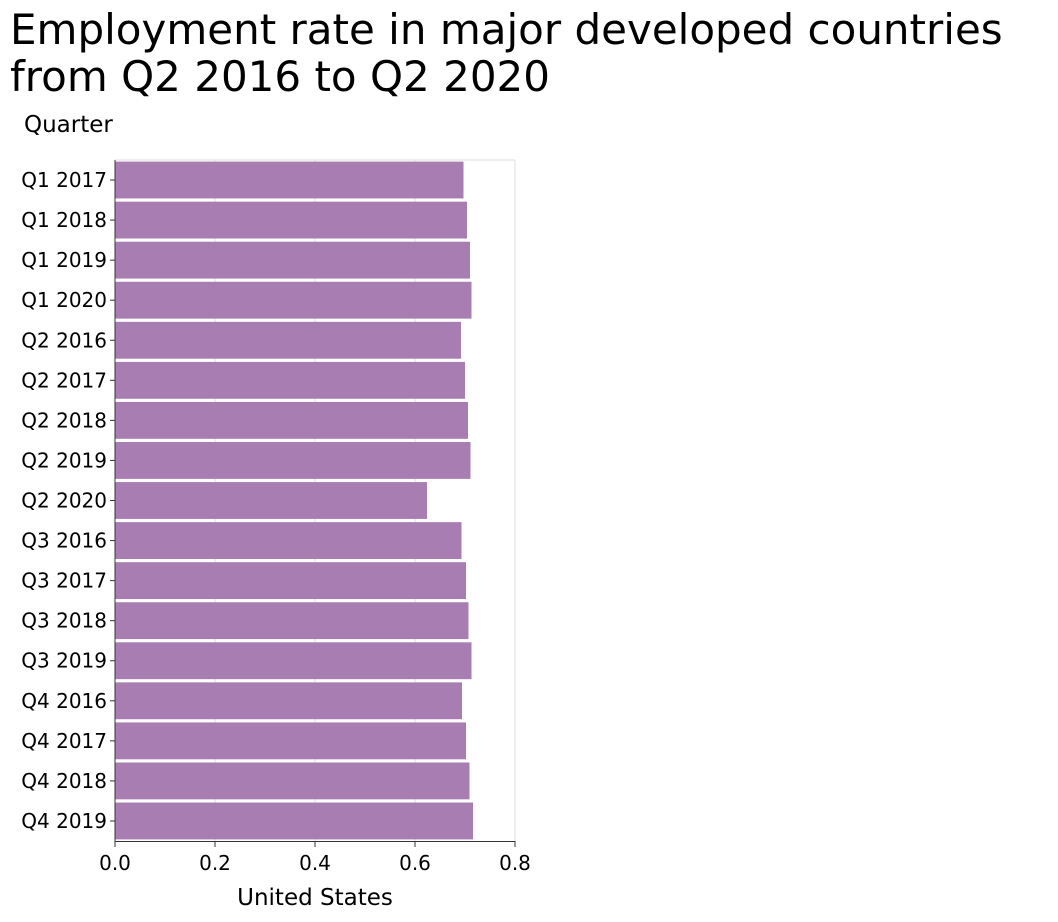 This screenshot has height=922, width=1058. Describe the element at coordinates (64, 460) in the screenshot. I see `y-tick-label: Q2 2019` at that location.